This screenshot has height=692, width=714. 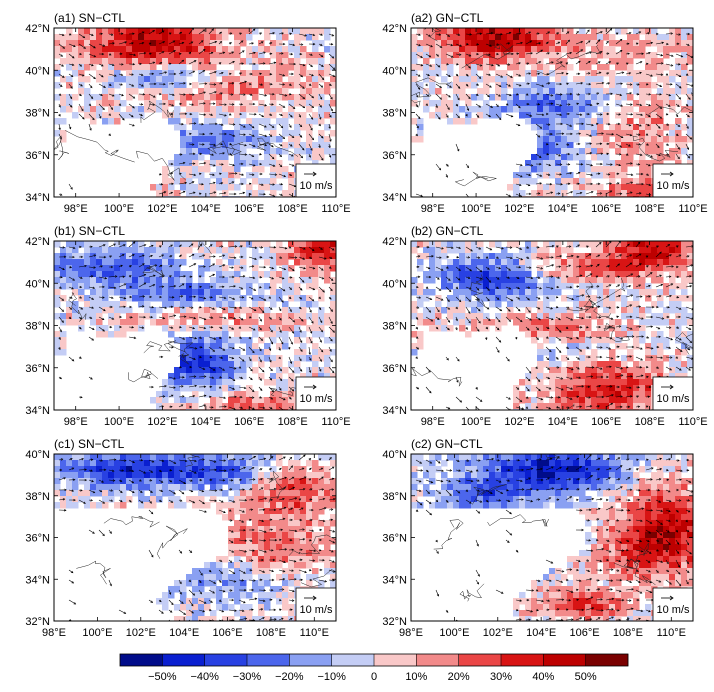 I want to click on y-tick-label: 42°N, so click(x=37, y=29).